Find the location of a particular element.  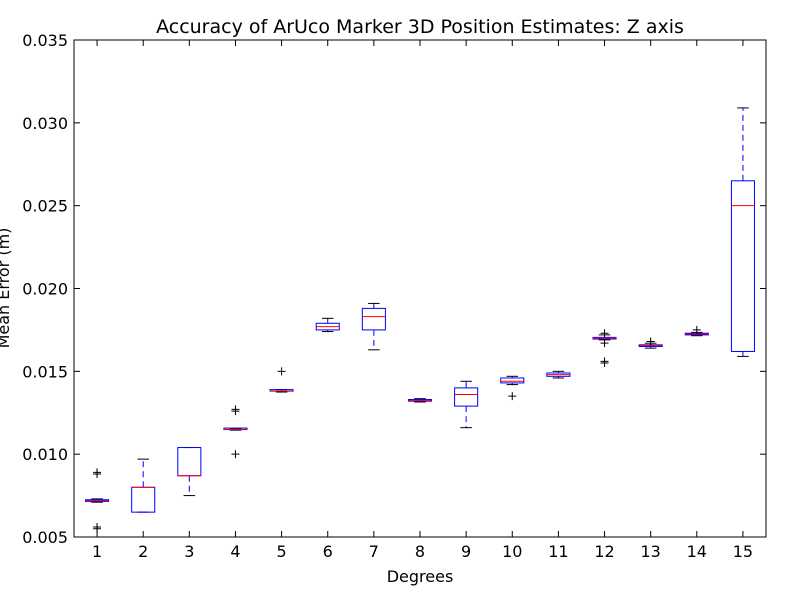

x-tick-label: 8 is located at coordinates (420, 551).